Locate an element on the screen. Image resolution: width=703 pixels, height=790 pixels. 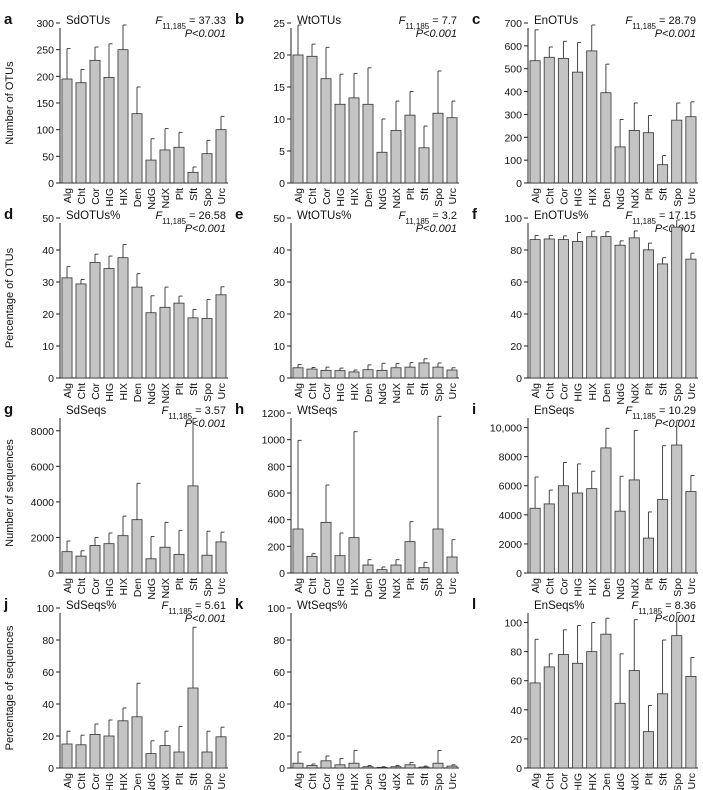
panel-title: SdSeqs% is located at coordinates (91, 606).